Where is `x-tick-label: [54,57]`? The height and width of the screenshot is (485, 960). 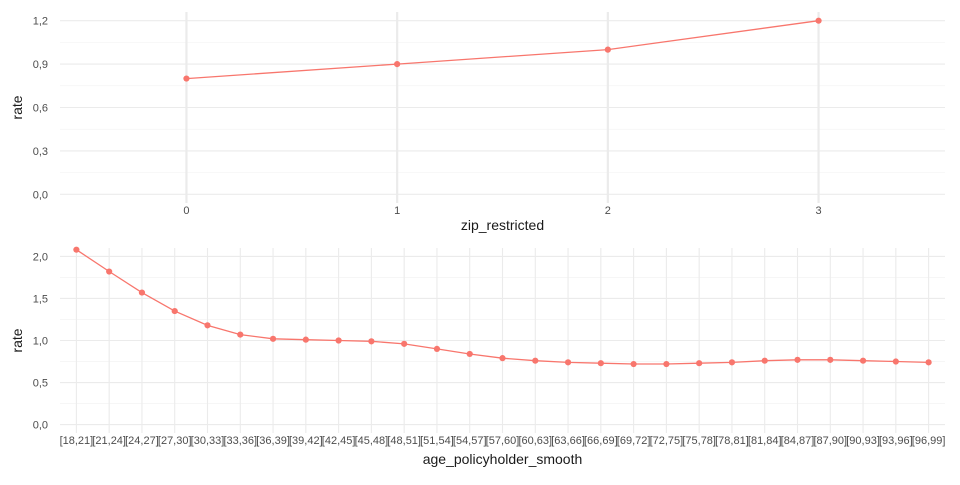
x-tick-label: [54,57] is located at coordinates (470, 441).